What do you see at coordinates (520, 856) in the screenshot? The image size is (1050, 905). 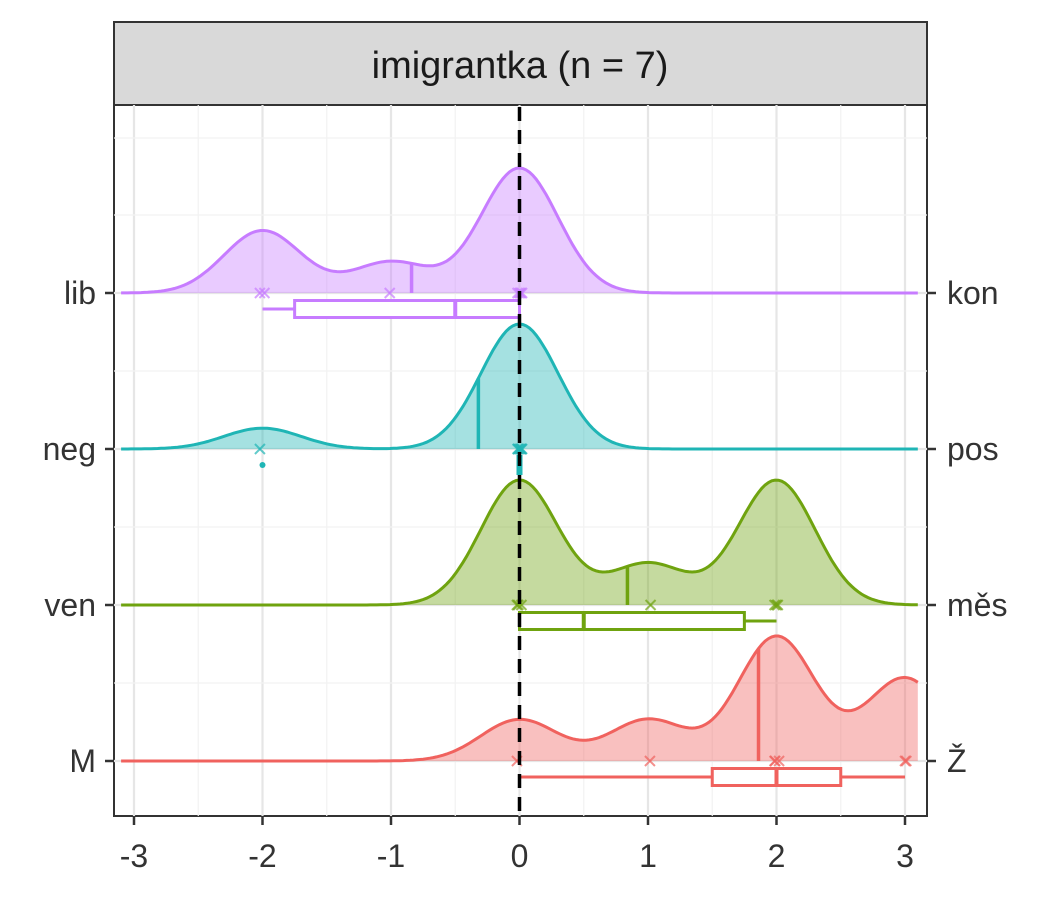 I see `x-tick-label: 0` at bounding box center [520, 856].